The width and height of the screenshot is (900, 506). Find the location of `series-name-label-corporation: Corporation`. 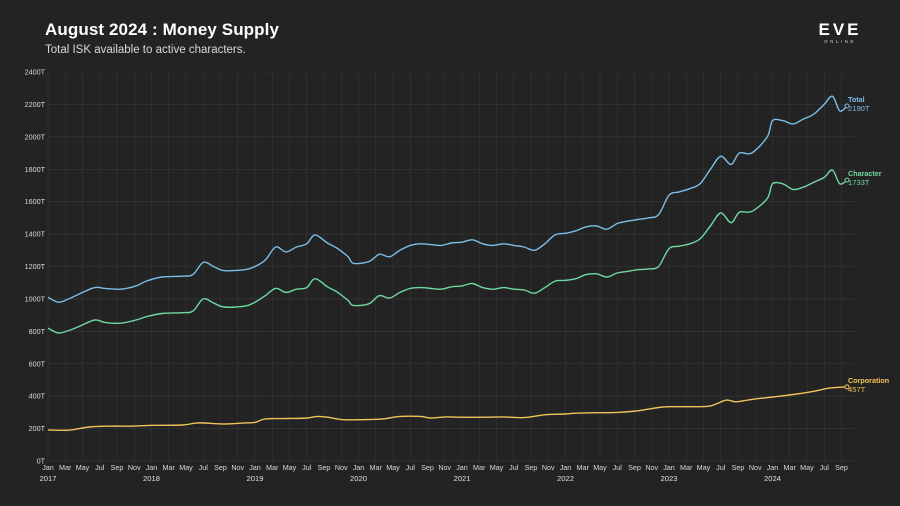

series-name-label-corporation: Corporation is located at coordinates (868, 380).